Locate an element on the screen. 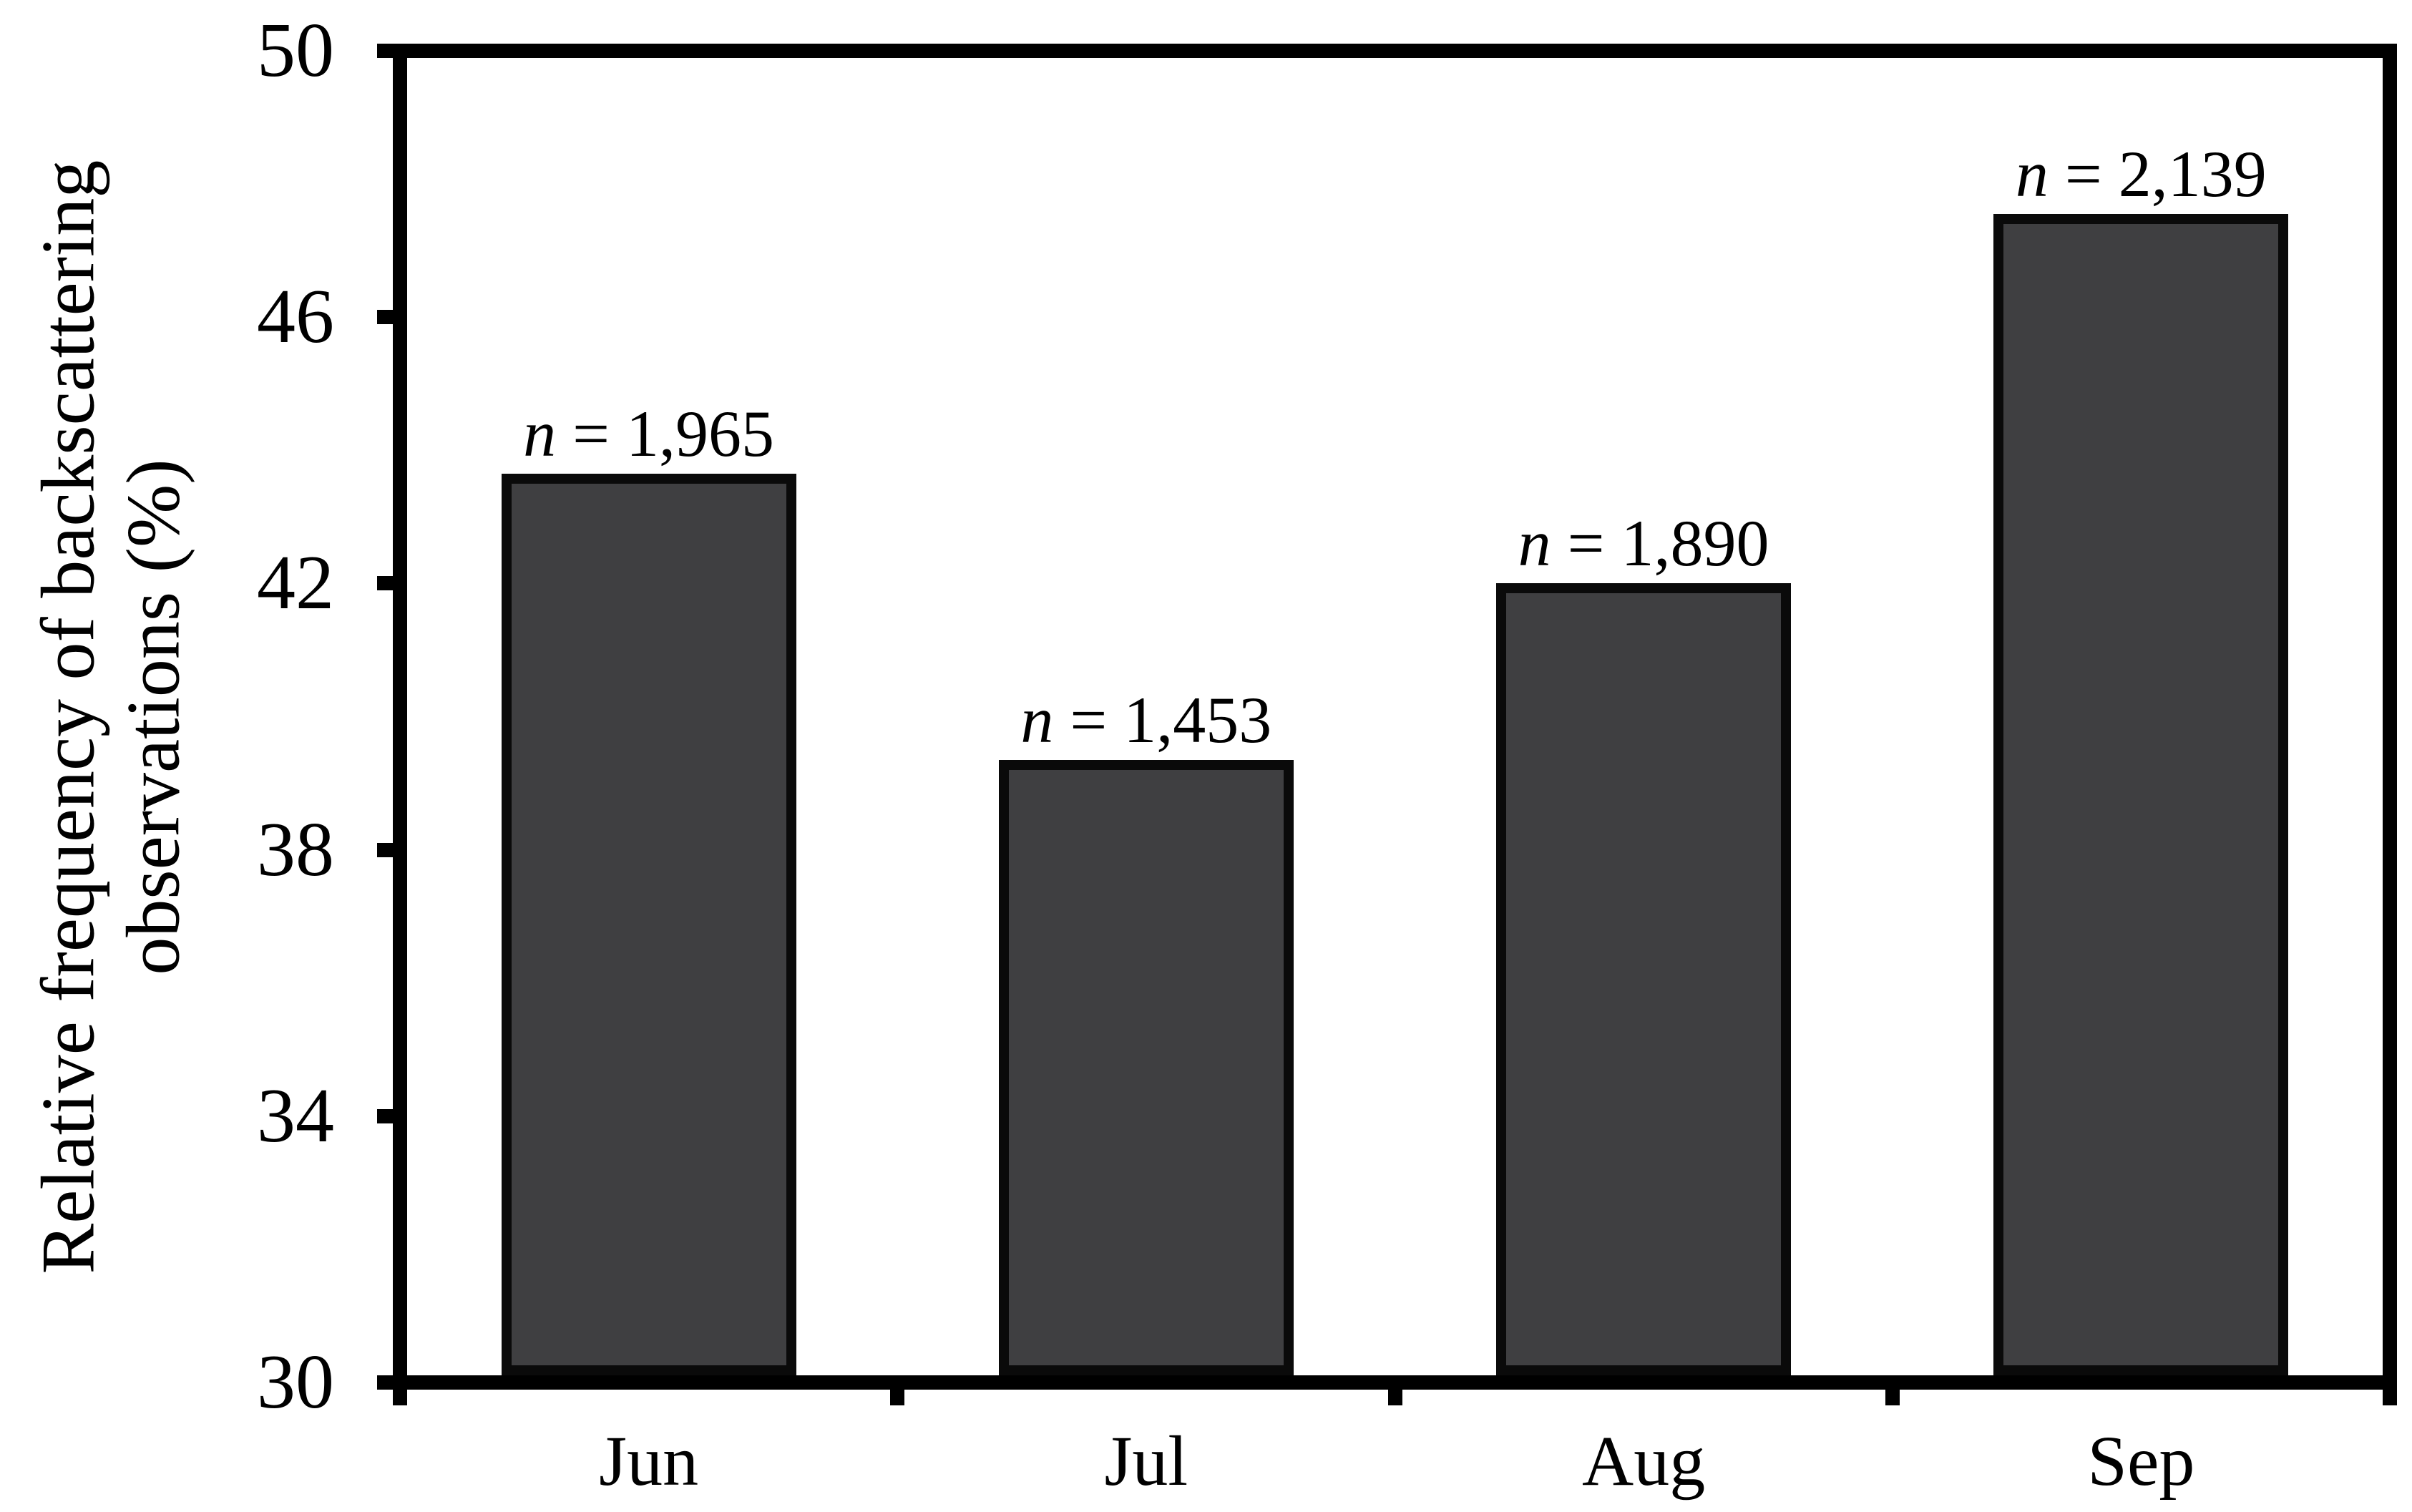 The height and width of the screenshot is (1512, 2412). bar-annotation-sep: n = 2,139 is located at coordinates (2141, 173).